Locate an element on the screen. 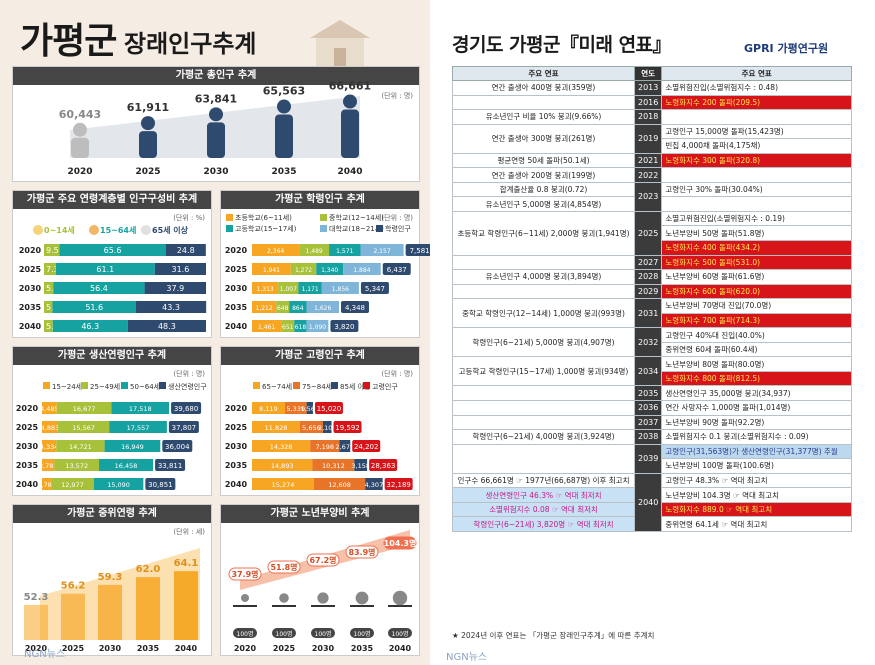 Image resolution: width=875 pixels, height=665 pixels. school-age-total: 4,348 is located at coordinates (355, 308).